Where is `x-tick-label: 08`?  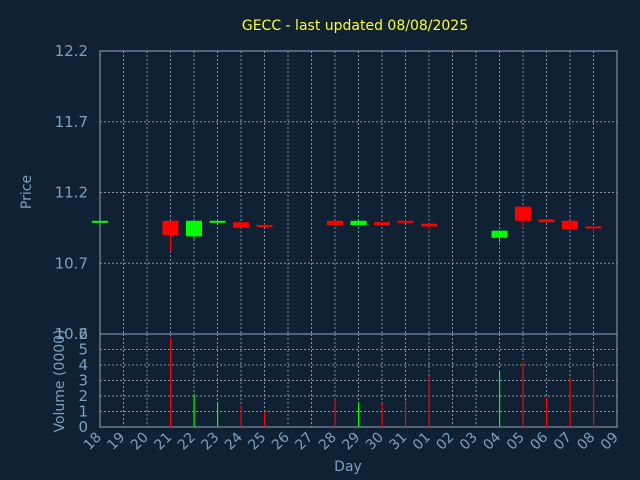 x-tick-label: 08 is located at coordinates (586, 442).